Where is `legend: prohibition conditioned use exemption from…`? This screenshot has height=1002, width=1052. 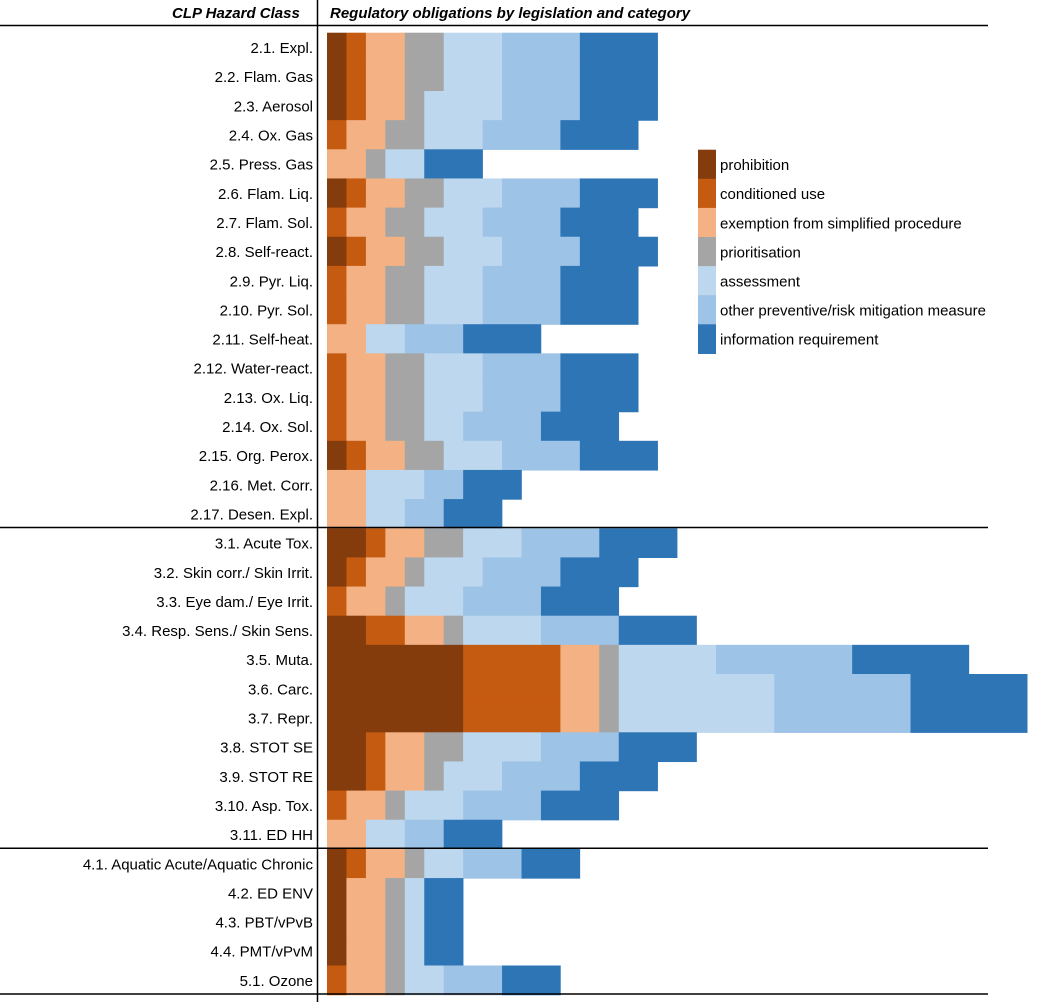
legend: prohibition conditioned use exemption from… is located at coordinates (842, 251).